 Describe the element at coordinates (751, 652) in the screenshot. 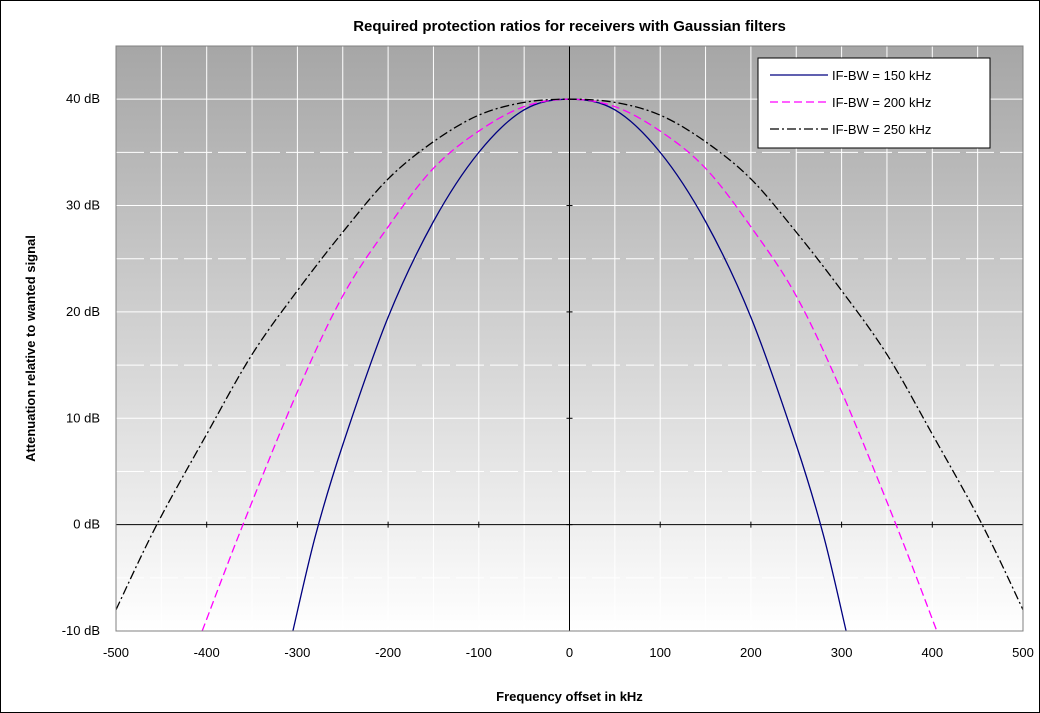

I see `x-tick-label: 200` at that location.